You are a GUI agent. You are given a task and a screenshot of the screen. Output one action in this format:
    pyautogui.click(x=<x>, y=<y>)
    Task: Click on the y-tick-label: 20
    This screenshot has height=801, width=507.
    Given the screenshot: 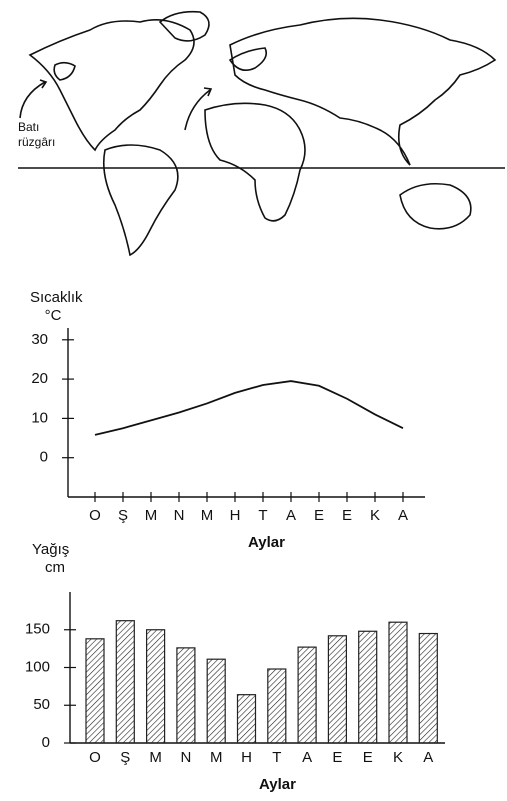 What is the action you would take?
    pyautogui.click(x=39, y=378)
    